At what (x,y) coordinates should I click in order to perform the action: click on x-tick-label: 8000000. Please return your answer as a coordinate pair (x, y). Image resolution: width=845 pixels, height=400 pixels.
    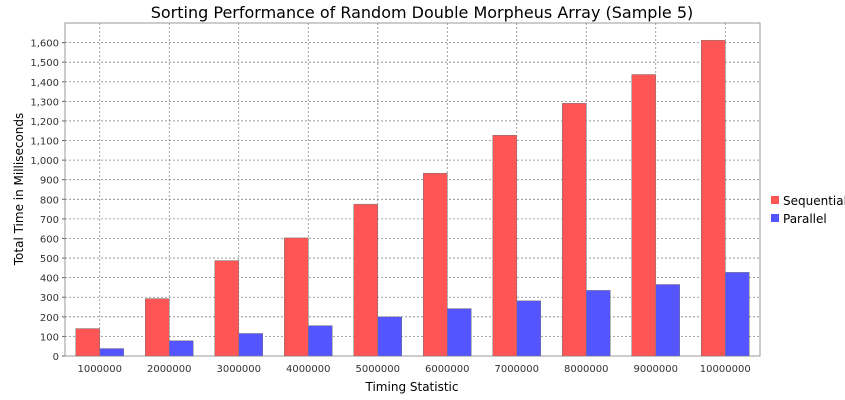
    Looking at the image, I should click on (586, 369).